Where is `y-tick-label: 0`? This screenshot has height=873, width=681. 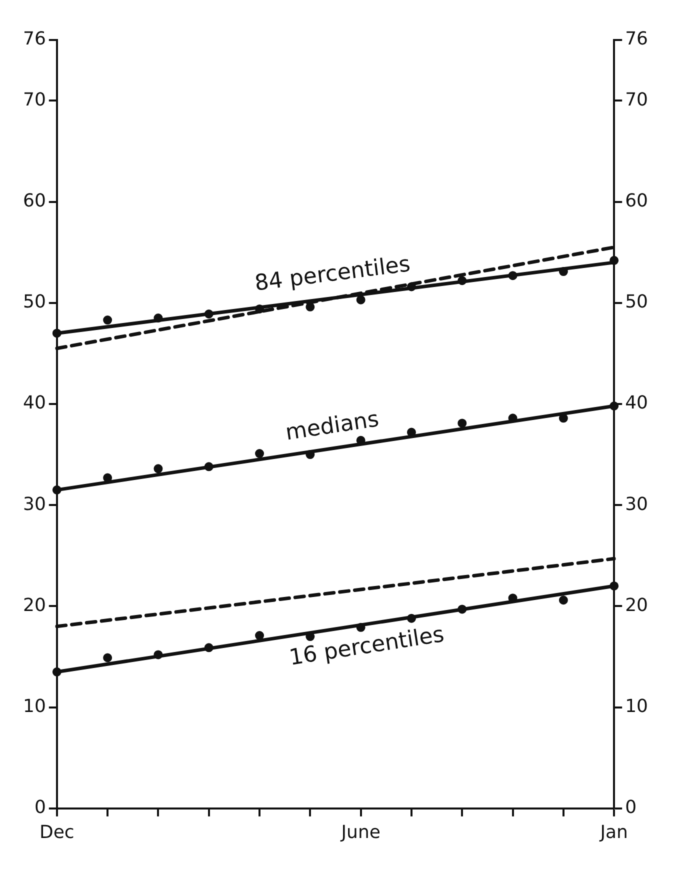
y-tick-label: 0 is located at coordinates (40, 807).